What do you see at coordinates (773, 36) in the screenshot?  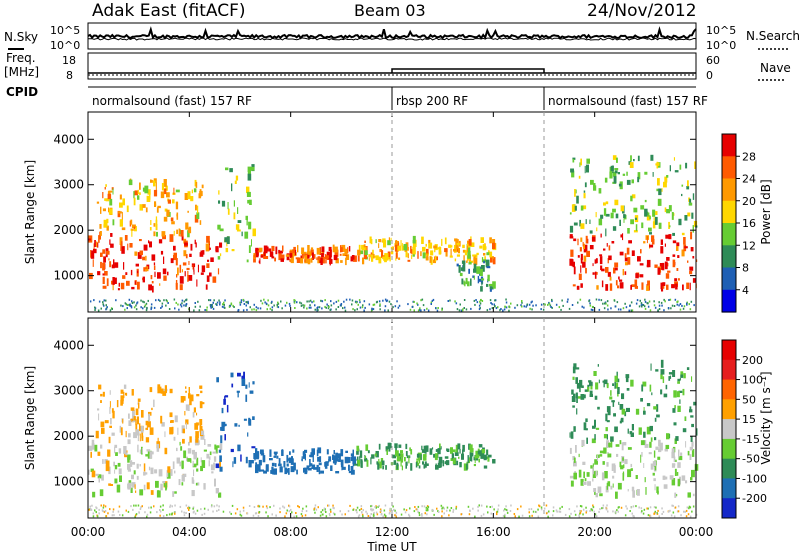 I see `noise-right-label: N.Search` at bounding box center [773, 36].